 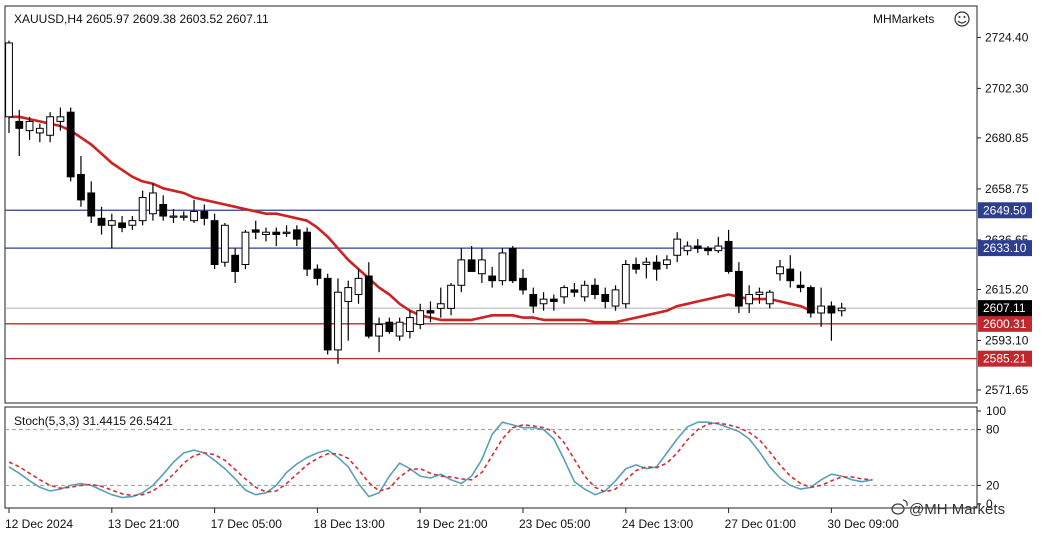 I want to click on level-price-label: 2649.50, so click(x=1005, y=210).